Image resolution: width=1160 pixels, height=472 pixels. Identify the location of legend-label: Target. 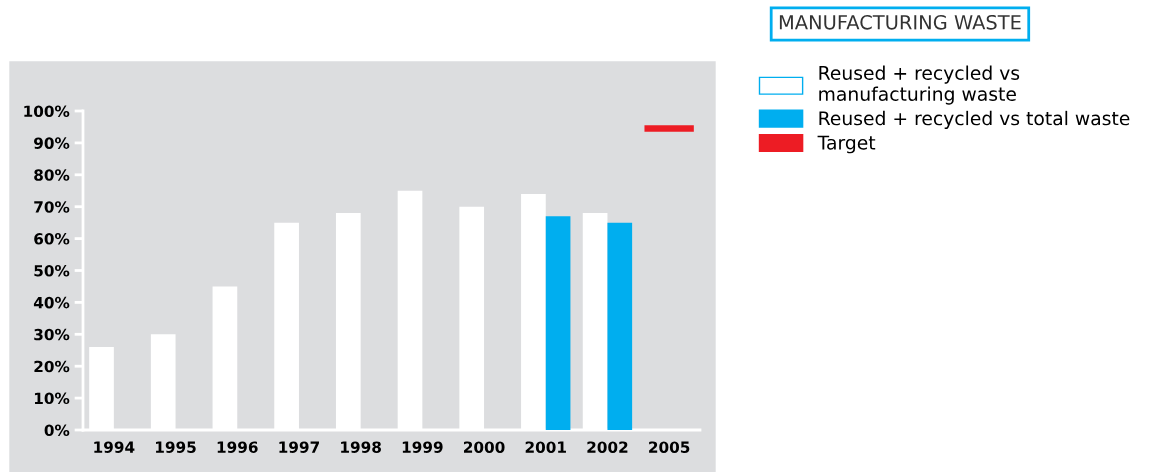
(846, 144).